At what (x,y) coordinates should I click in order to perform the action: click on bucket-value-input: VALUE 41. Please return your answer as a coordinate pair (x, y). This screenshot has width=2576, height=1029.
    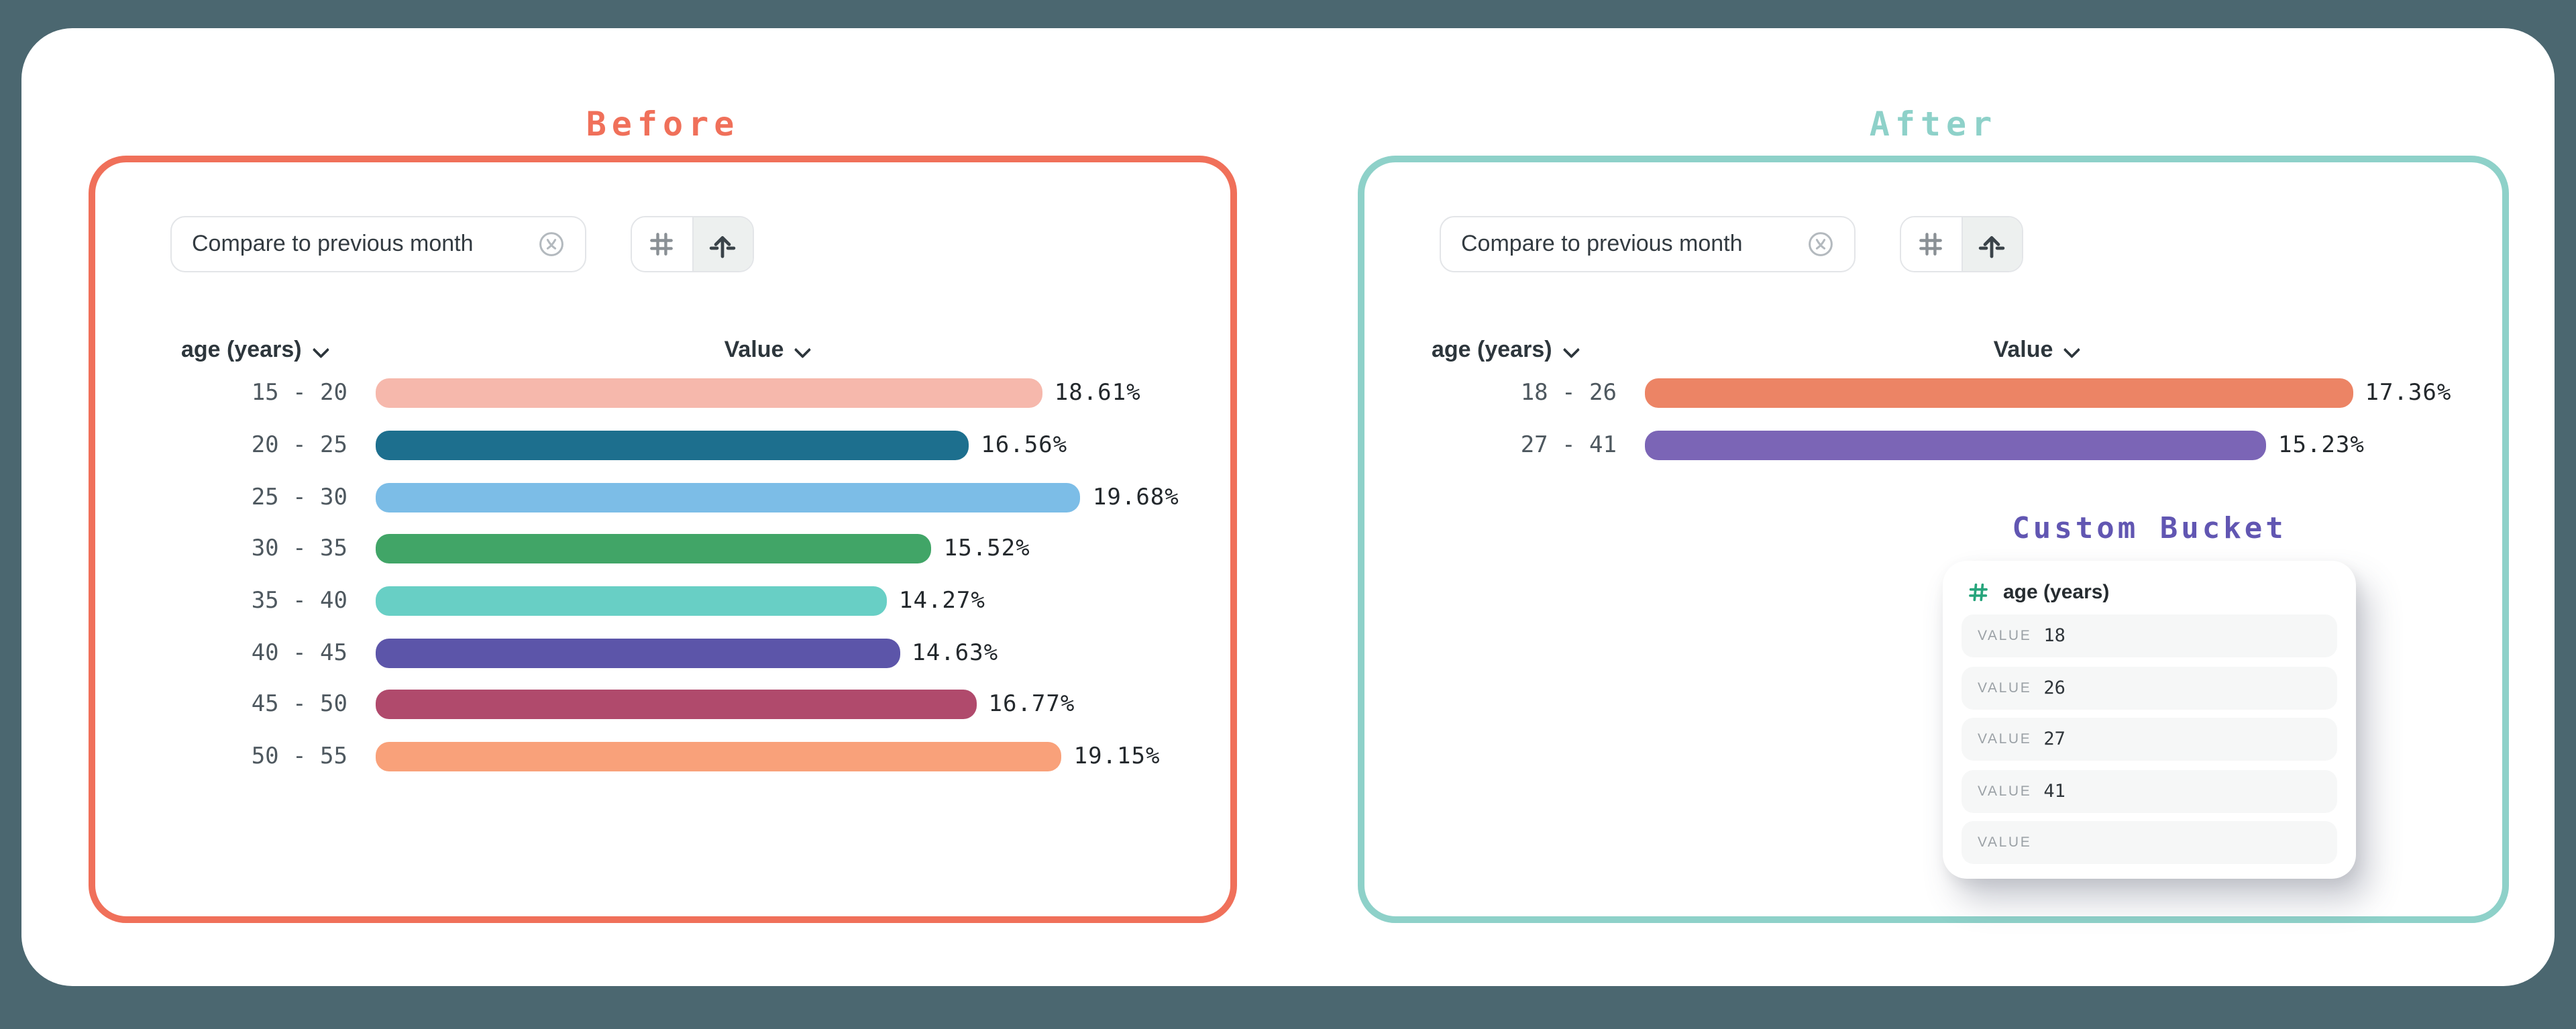
    Looking at the image, I should click on (2149, 790).